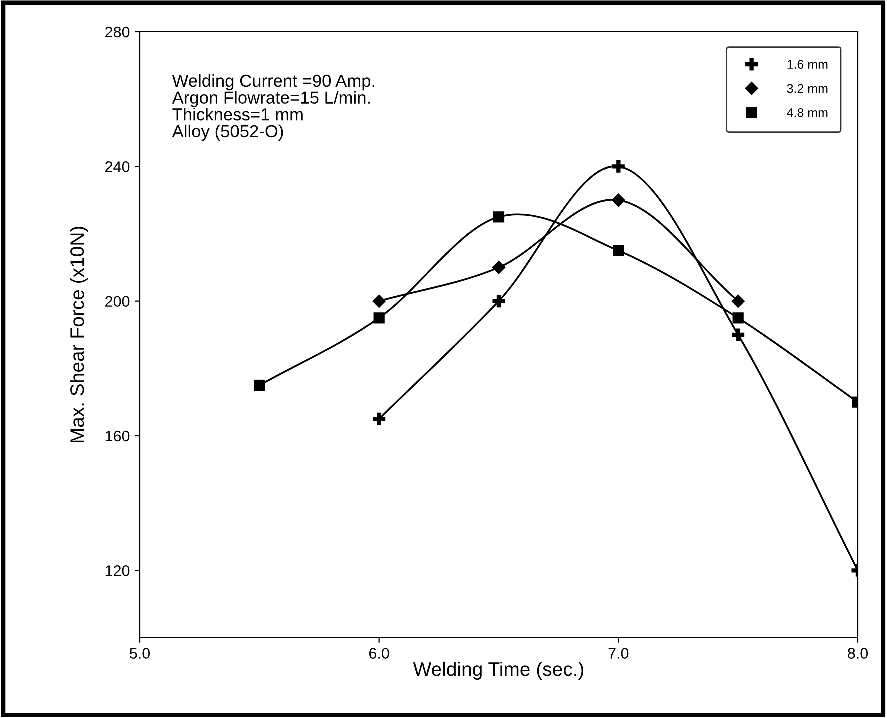 The width and height of the screenshot is (887, 718). Describe the element at coordinates (237, 114) in the screenshot. I see `annotation: Thickness=1 mm` at that location.